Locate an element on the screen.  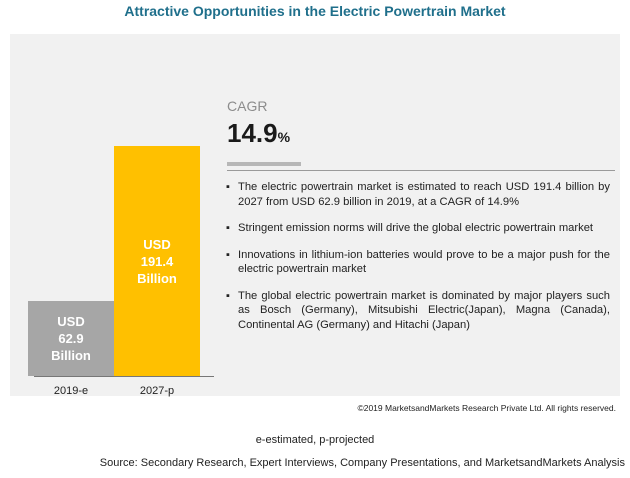
x-axis-baseline is located at coordinates (124, 376).